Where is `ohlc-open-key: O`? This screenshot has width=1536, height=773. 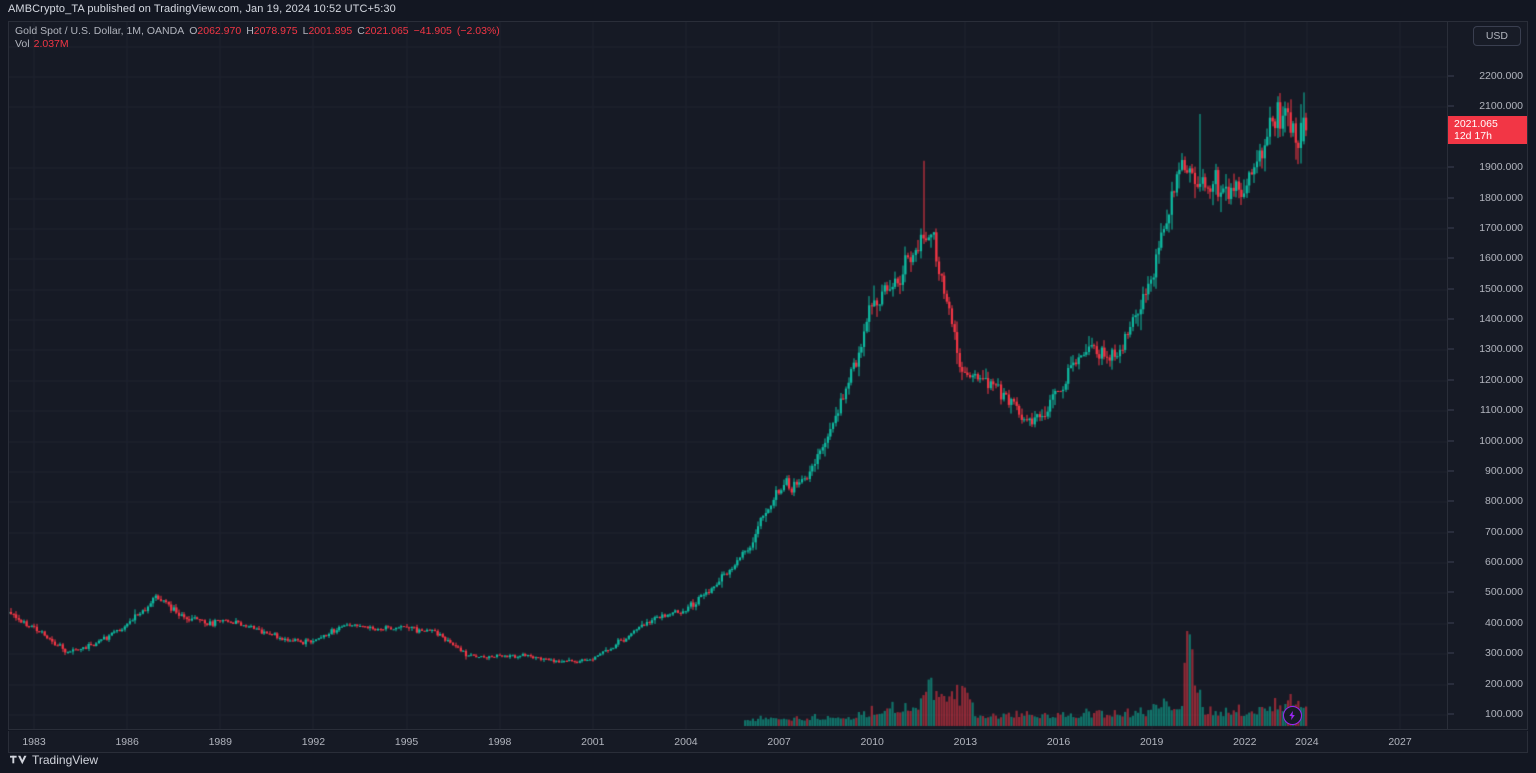
ohlc-open-key: O is located at coordinates (193, 31).